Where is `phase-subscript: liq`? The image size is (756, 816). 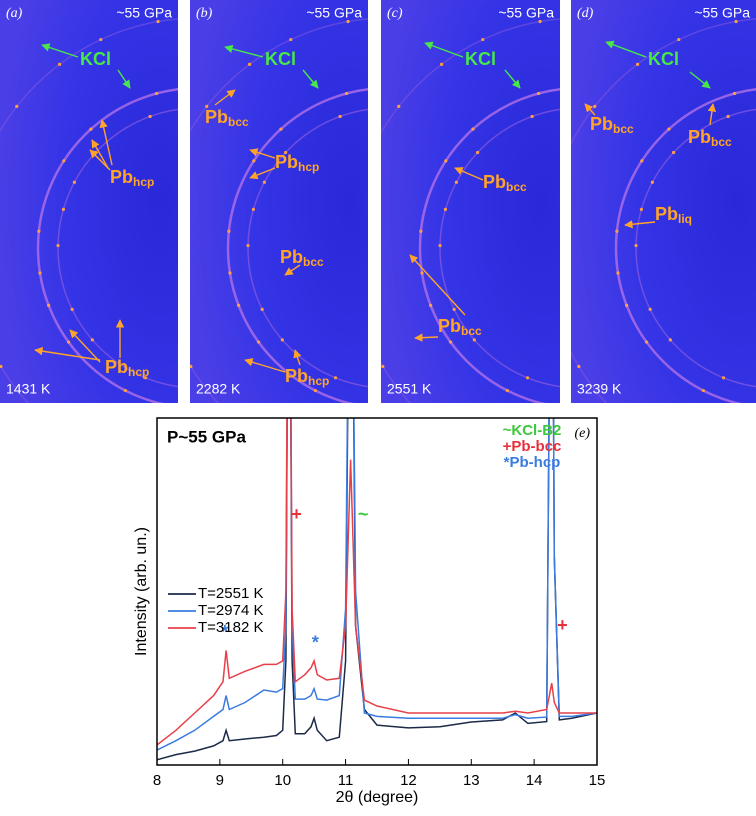
phase-subscript: liq is located at coordinates (685, 219).